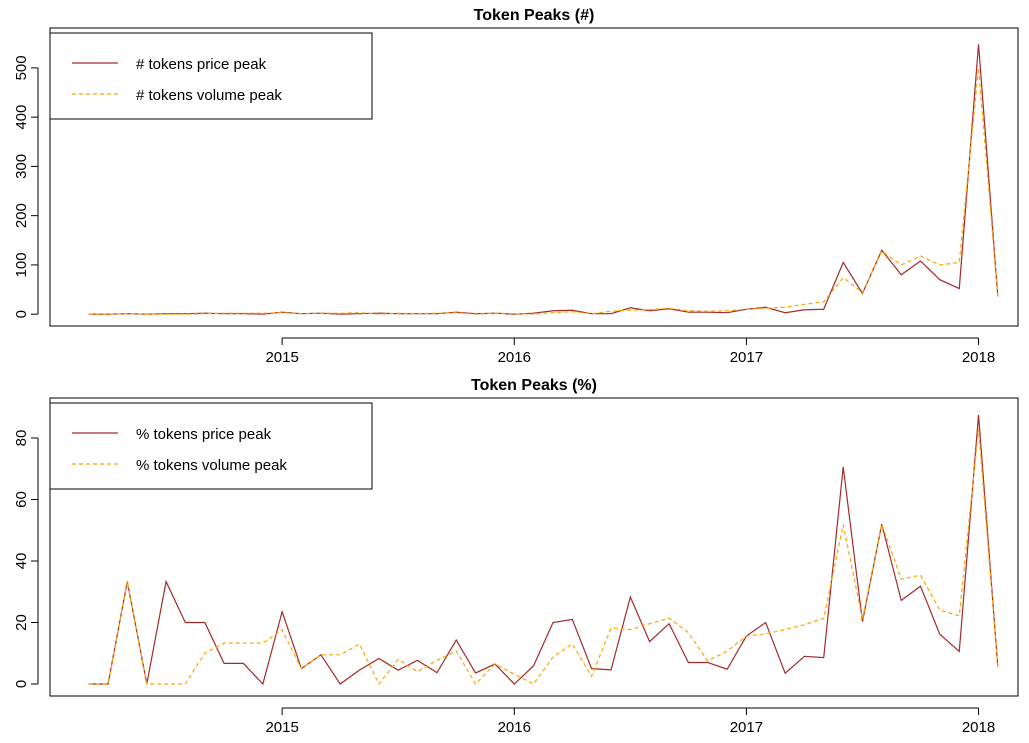 The height and width of the screenshot is (743, 1029). I want to click on y-tick-label: 80, so click(21, 438).